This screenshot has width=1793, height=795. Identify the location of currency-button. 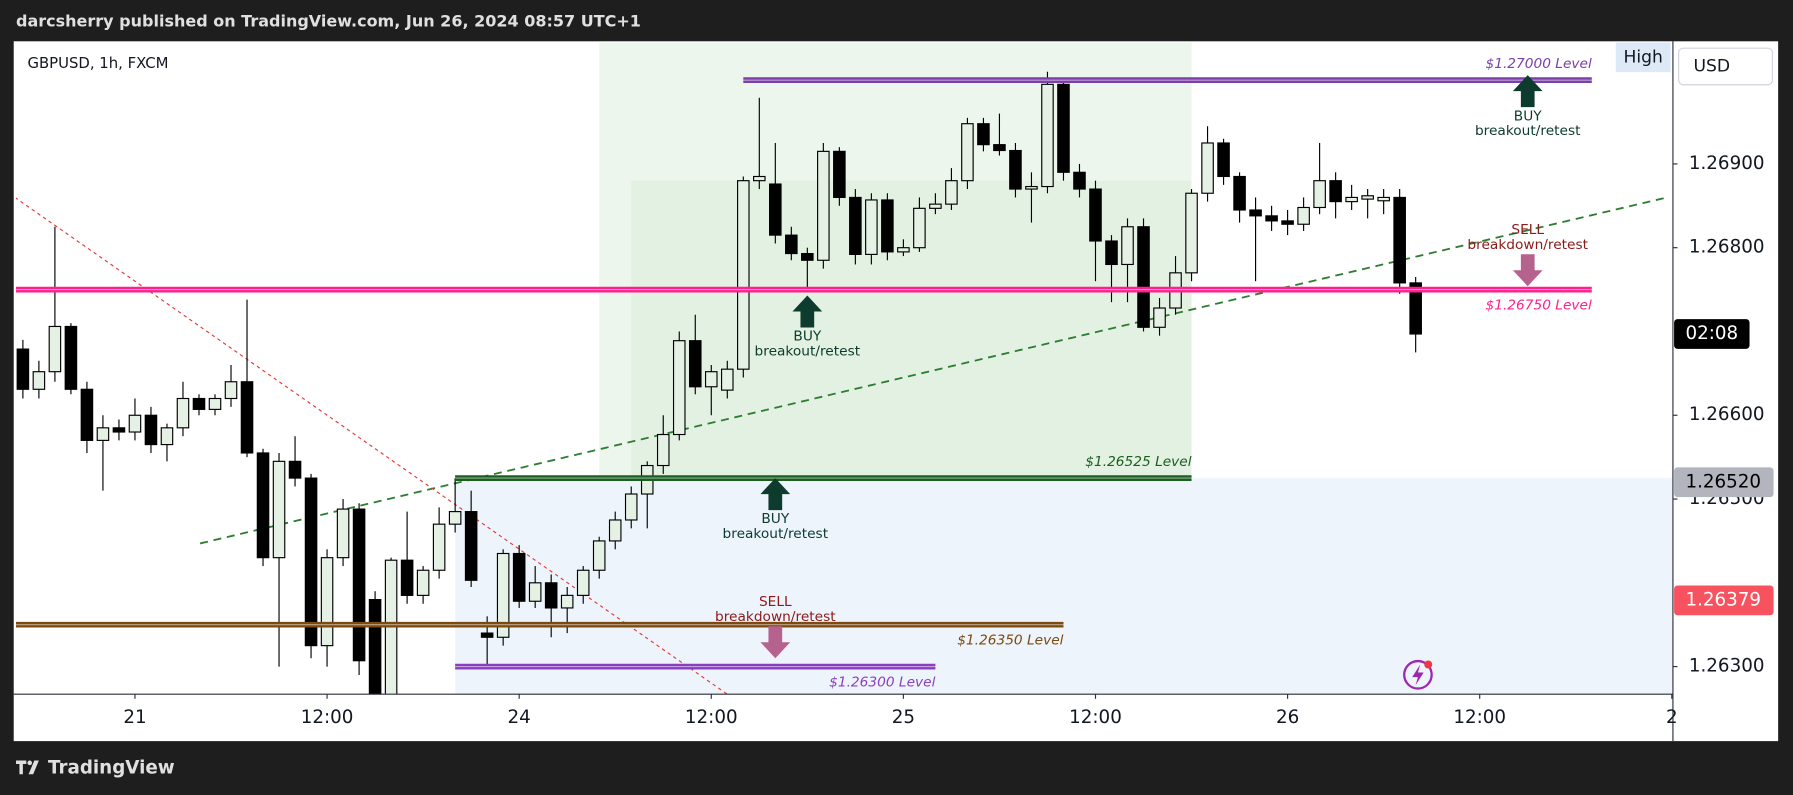
(1725, 66).